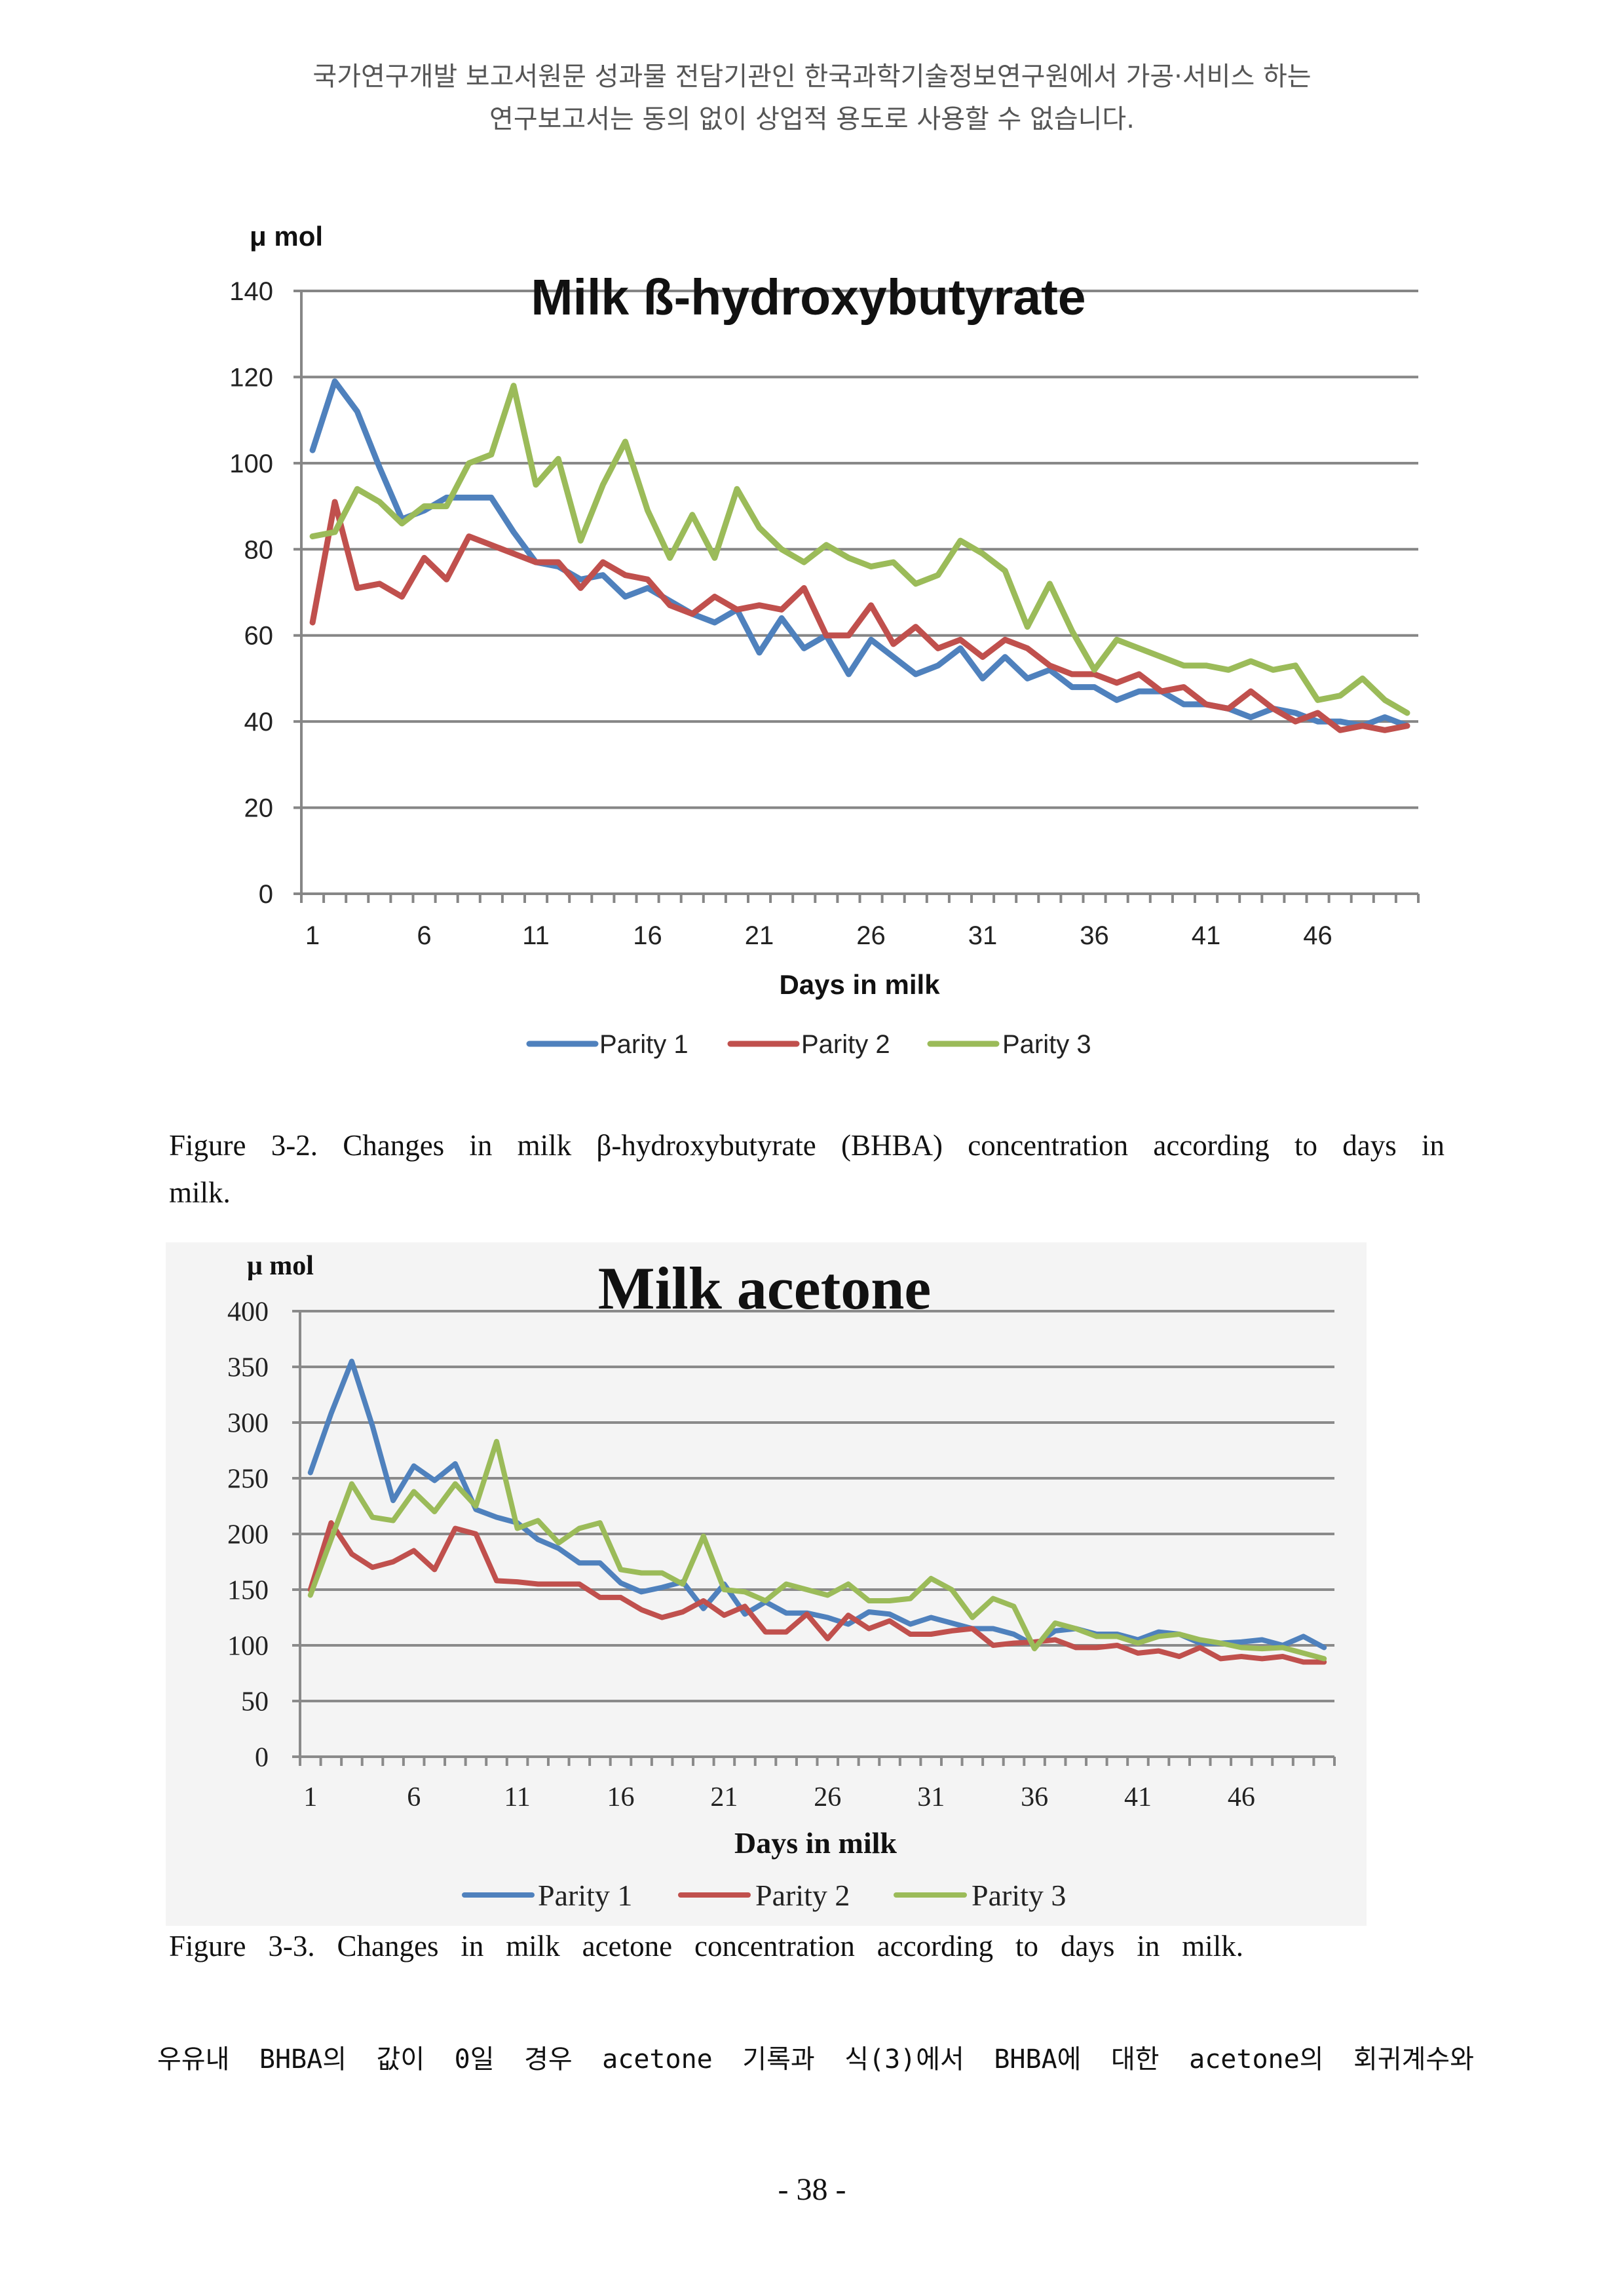  I want to click on y-tick-label: 150, so click(248, 1591).